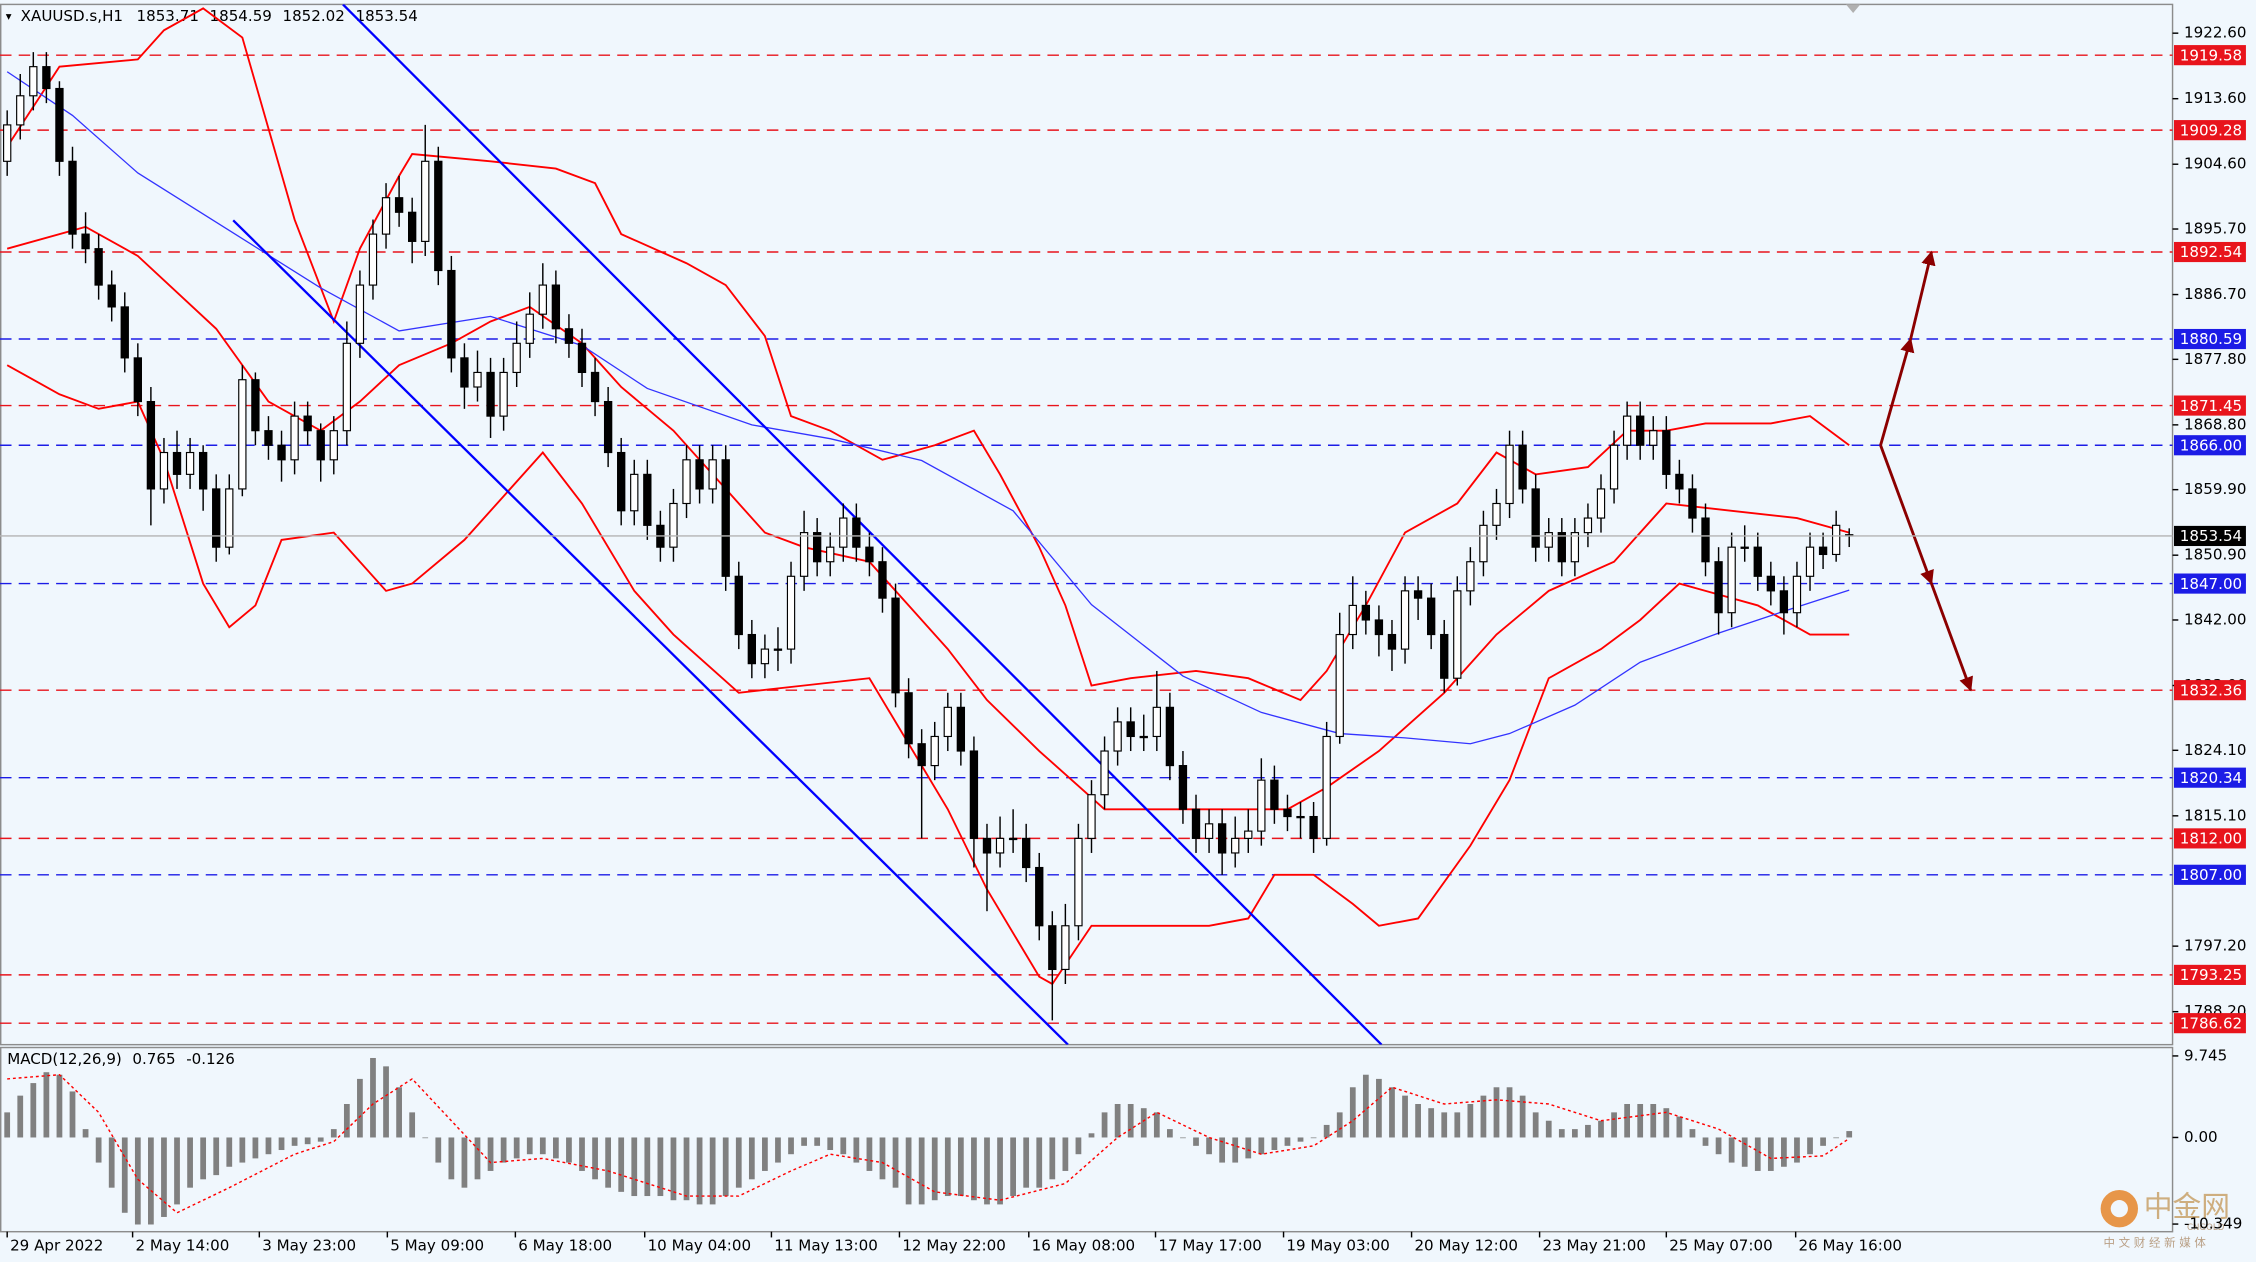 Image resolution: width=2256 pixels, height=1262 pixels. I want to click on y-tick-label: 1797.20, so click(2215, 946).